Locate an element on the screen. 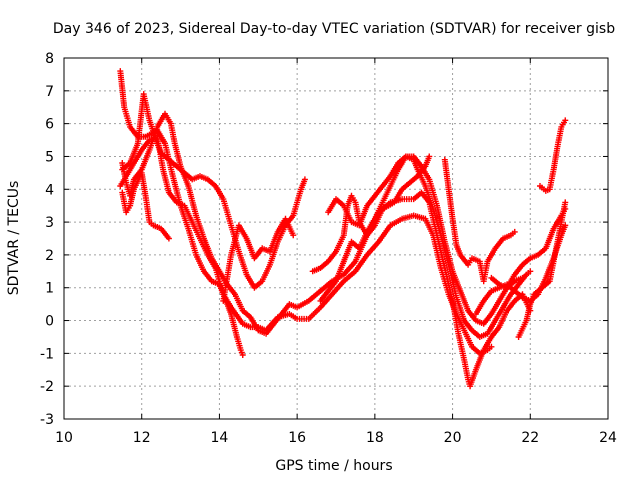 This screenshot has height=484, width=640. y-tick-label: 7 is located at coordinates (49, 92).